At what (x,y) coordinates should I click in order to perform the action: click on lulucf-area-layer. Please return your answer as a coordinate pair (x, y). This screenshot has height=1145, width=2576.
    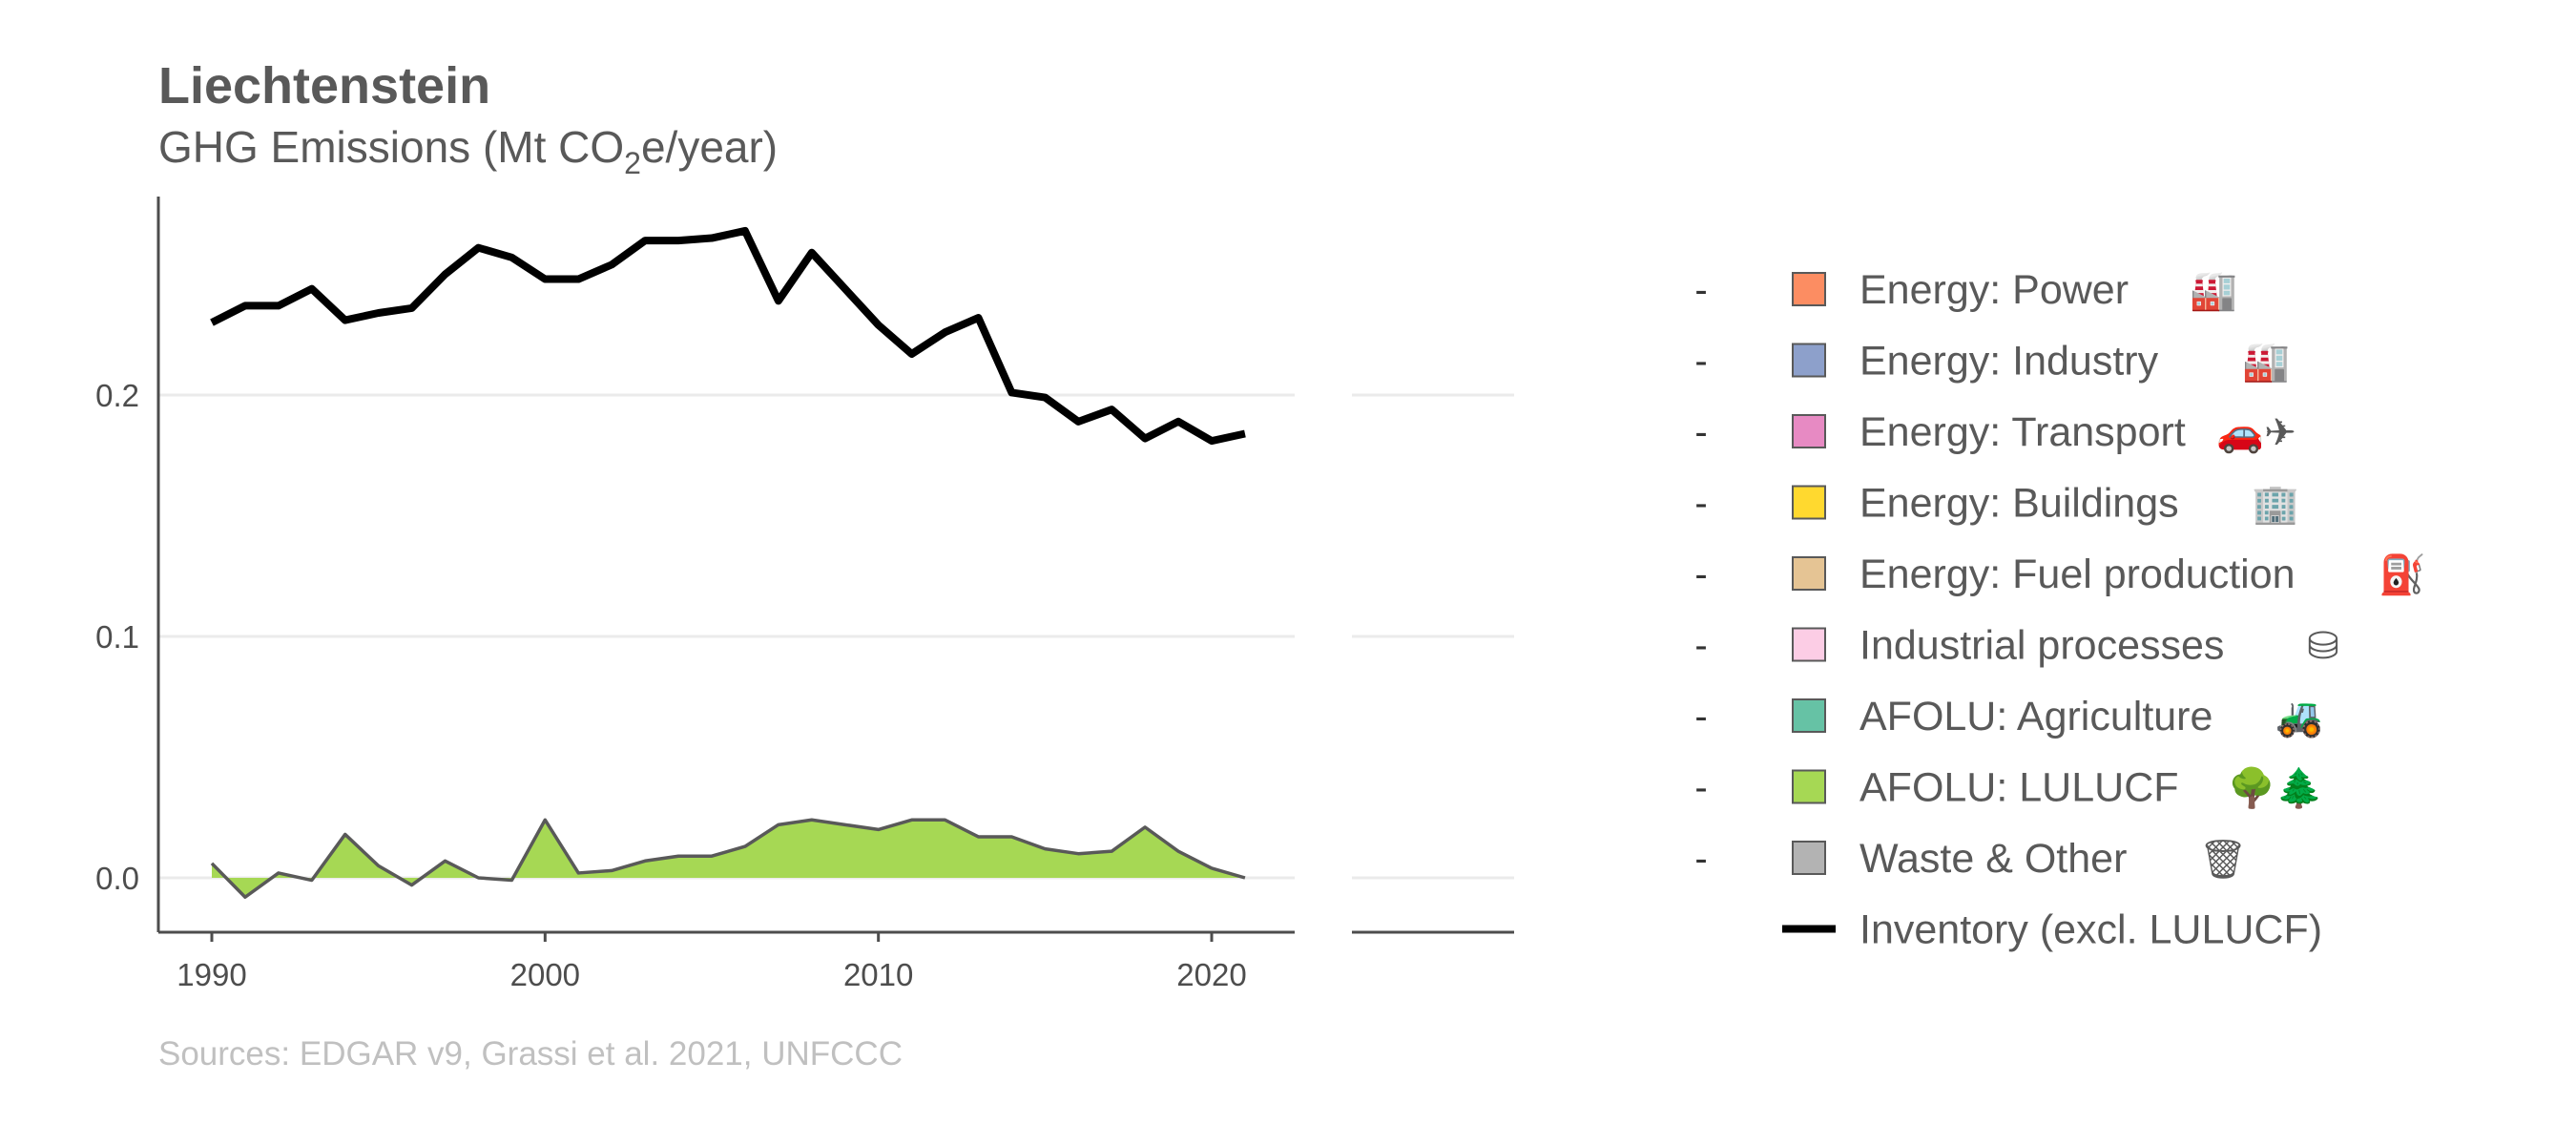
    Looking at the image, I should click on (728, 858).